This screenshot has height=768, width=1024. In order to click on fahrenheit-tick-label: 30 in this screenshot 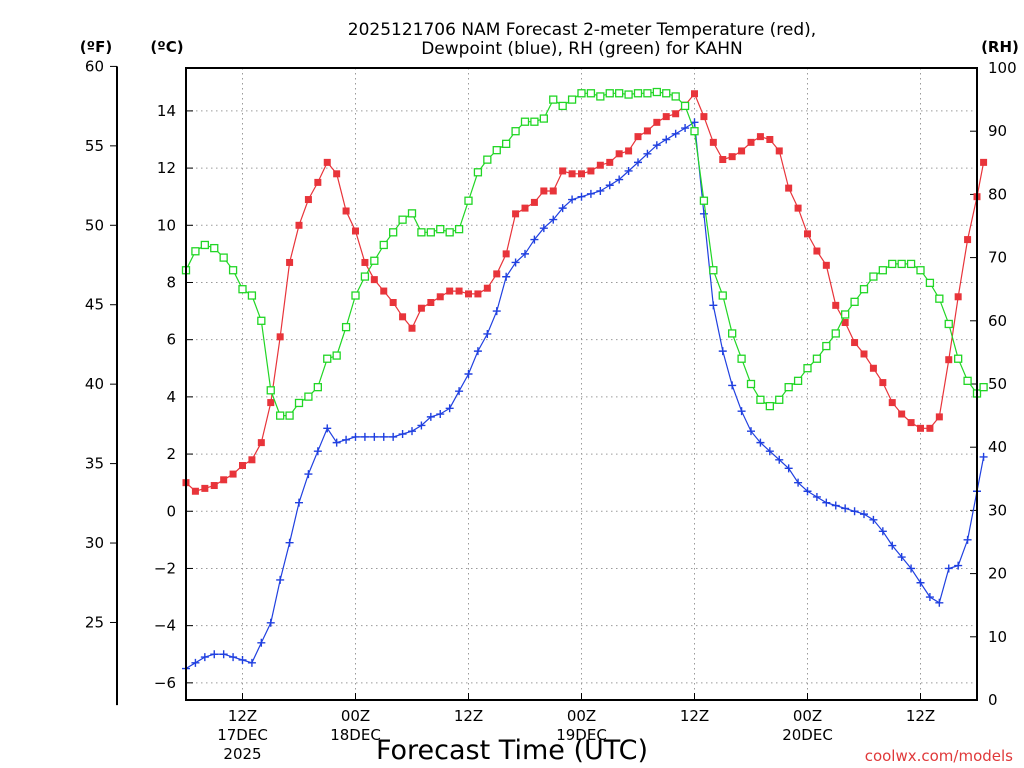, I will do `click(94, 543)`.